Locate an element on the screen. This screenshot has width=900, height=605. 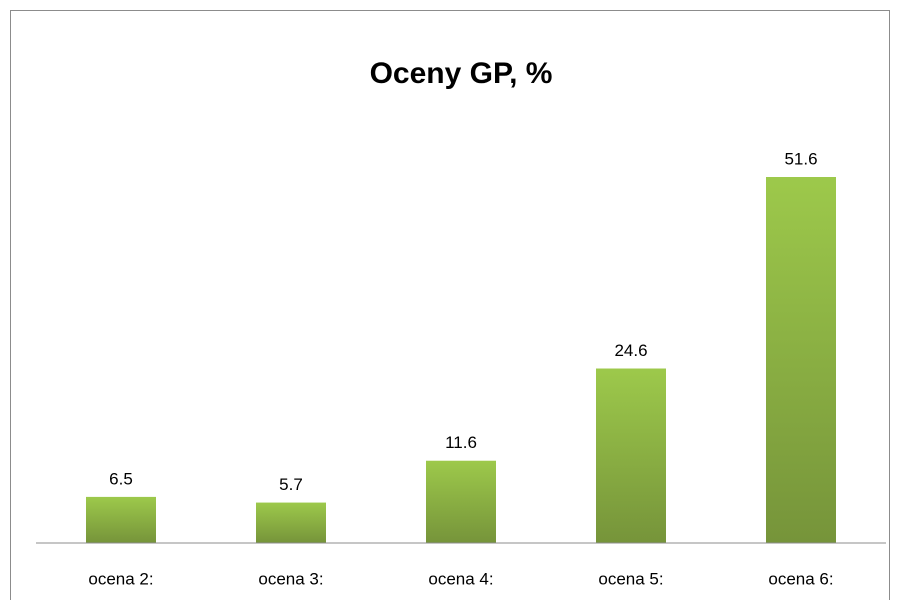
x-tick-label: ocena 4: is located at coordinates (460, 578).